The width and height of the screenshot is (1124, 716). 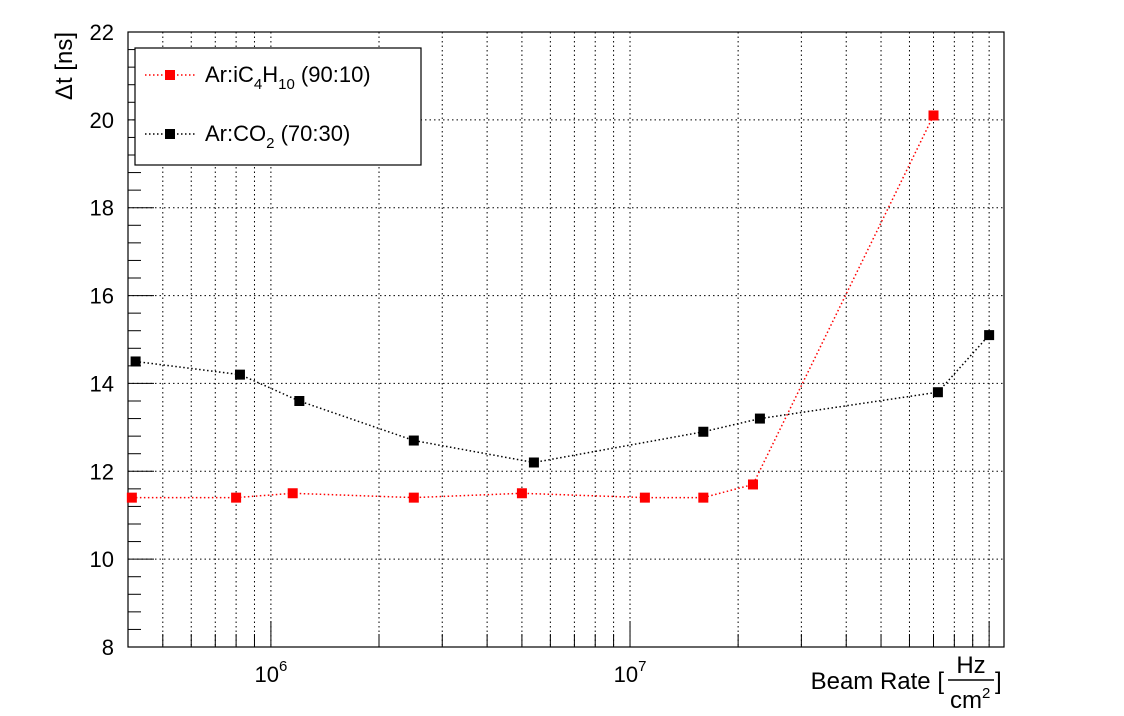 What do you see at coordinates (102, 559) in the screenshot?
I see `y-tick-label: 10` at bounding box center [102, 559].